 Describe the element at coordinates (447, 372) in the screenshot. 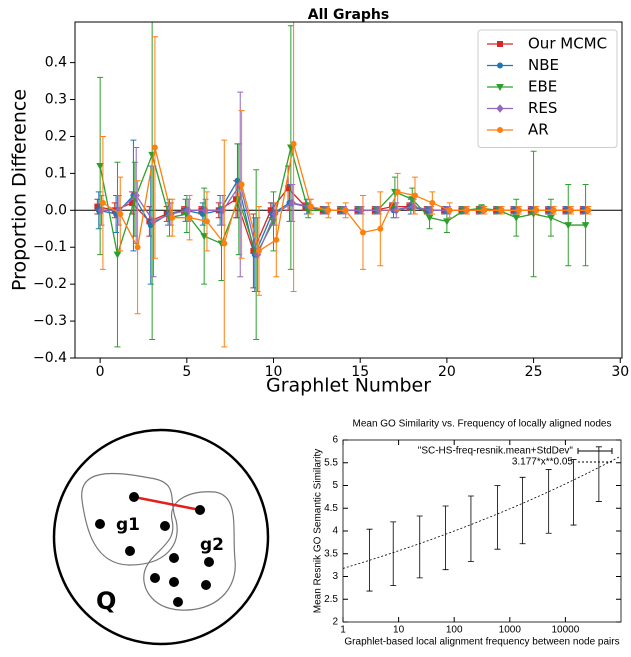

I see `x-tick-label: 20` at that location.